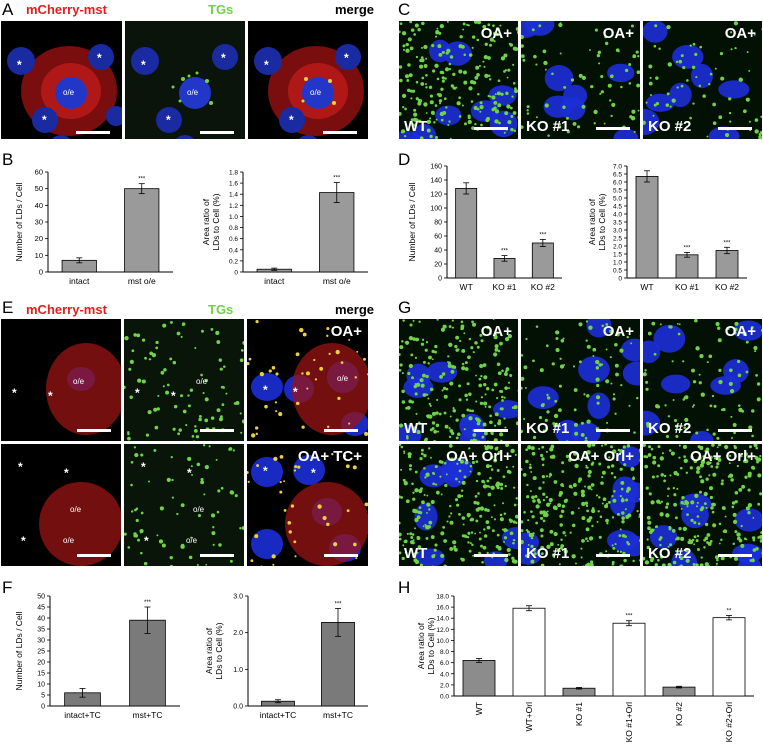  What do you see at coordinates (416, 126) in the screenshot?
I see `cell-line-label: WT` at bounding box center [416, 126].